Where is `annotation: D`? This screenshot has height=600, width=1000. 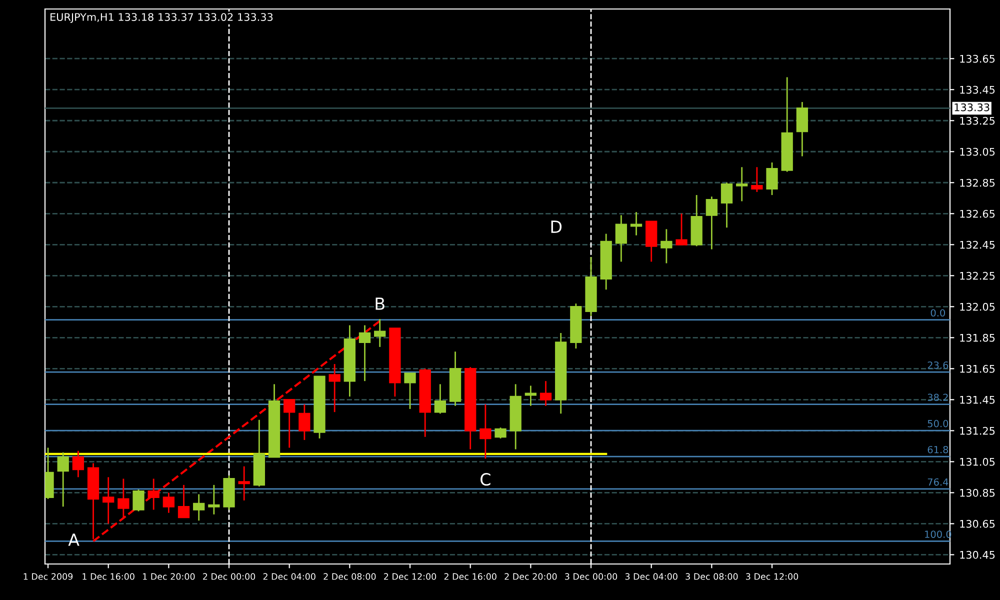
annotation: D is located at coordinates (556, 226).